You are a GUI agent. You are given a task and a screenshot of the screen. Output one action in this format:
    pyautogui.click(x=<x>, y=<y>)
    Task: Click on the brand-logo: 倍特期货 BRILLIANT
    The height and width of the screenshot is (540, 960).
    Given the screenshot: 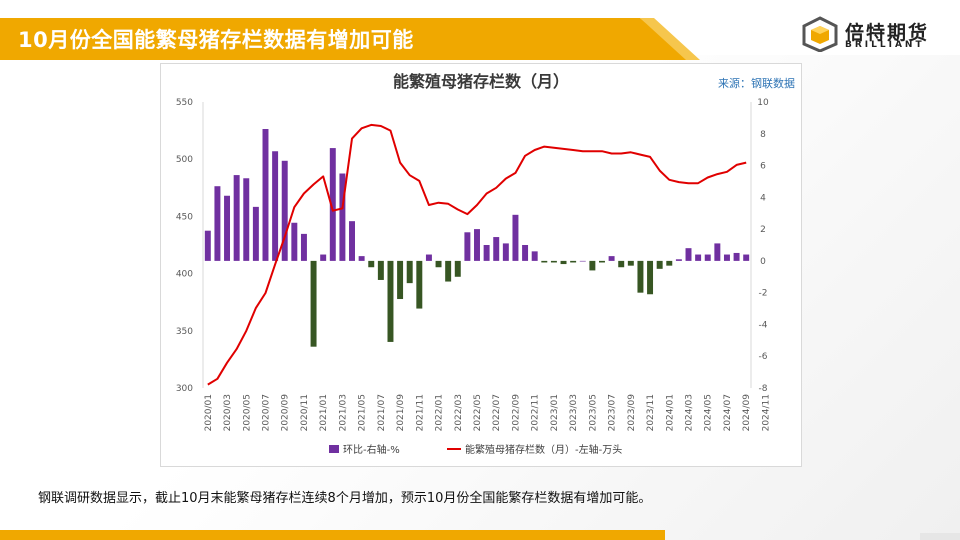 What is the action you would take?
    pyautogui.click(x=870, y=34)
    